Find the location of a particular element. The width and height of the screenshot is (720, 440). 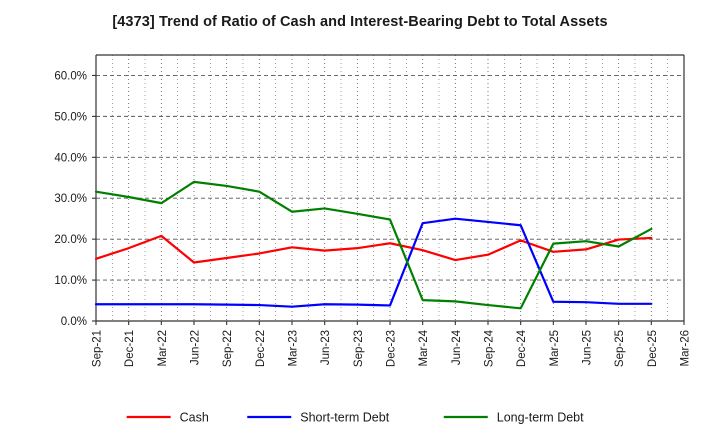

y-axis-tick-label: 40.0% is located at coordinates (70, 158).